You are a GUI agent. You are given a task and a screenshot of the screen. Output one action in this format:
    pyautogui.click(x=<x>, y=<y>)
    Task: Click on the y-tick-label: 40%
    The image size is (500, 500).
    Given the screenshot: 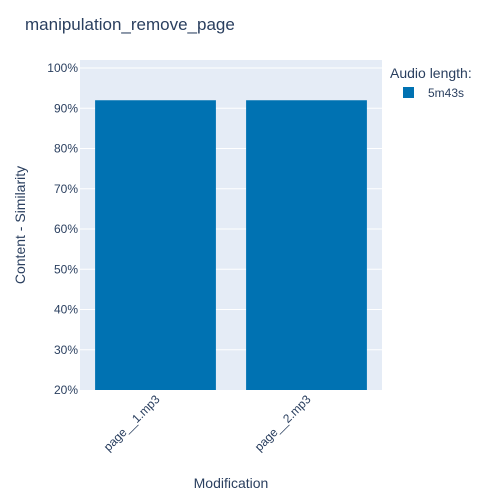 What is the action you would take?
    pyautogui.click(x=66, y=310)
    